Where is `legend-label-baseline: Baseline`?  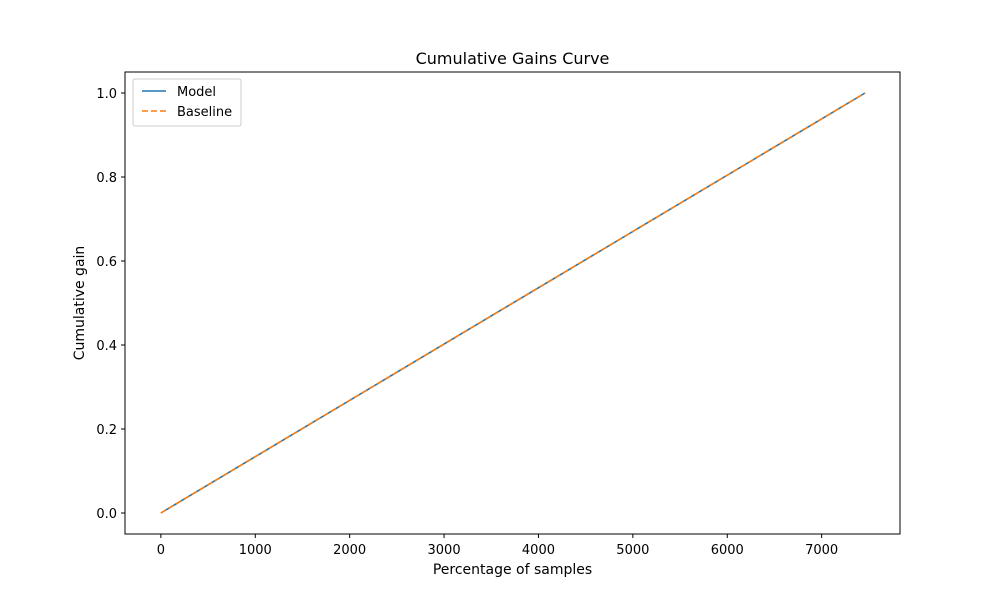 legend-label-baseline: Baseline is located at coordinates (204, 112).